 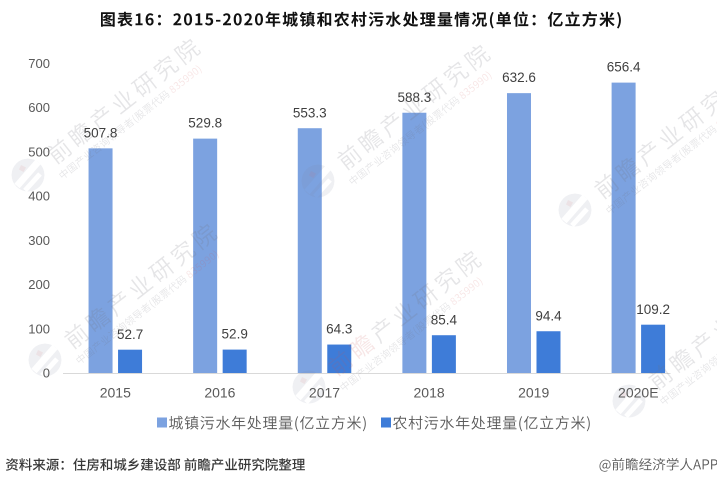 I want to click on svg-text: 400, so click(x=39, y=196).